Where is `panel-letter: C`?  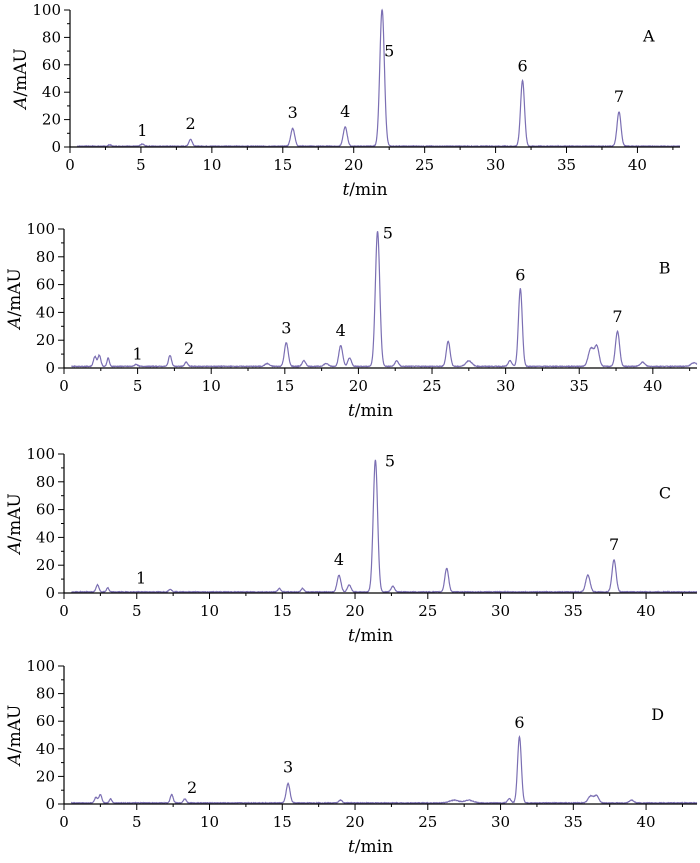
panel-letter: C is located at coordinates (665, 492).